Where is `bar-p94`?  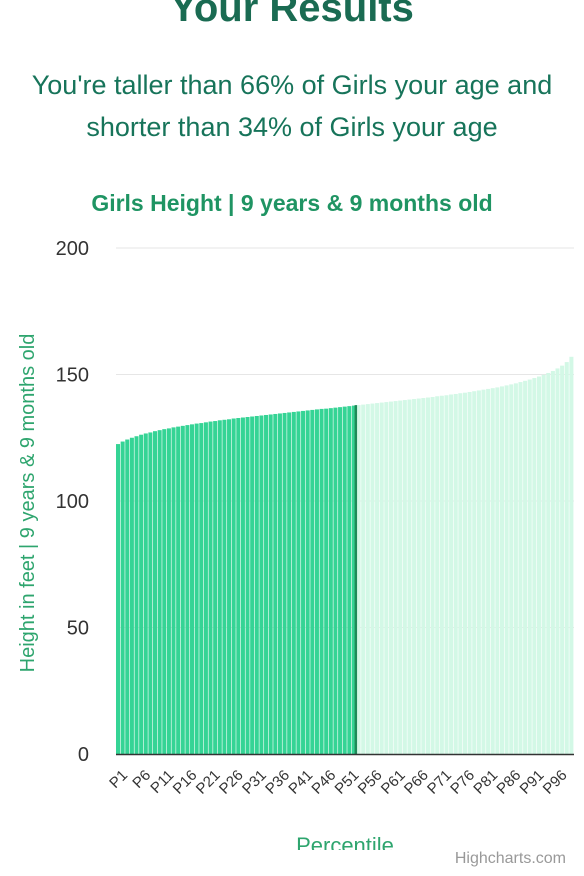
bar-p94 is located at coordinates (548, 563).